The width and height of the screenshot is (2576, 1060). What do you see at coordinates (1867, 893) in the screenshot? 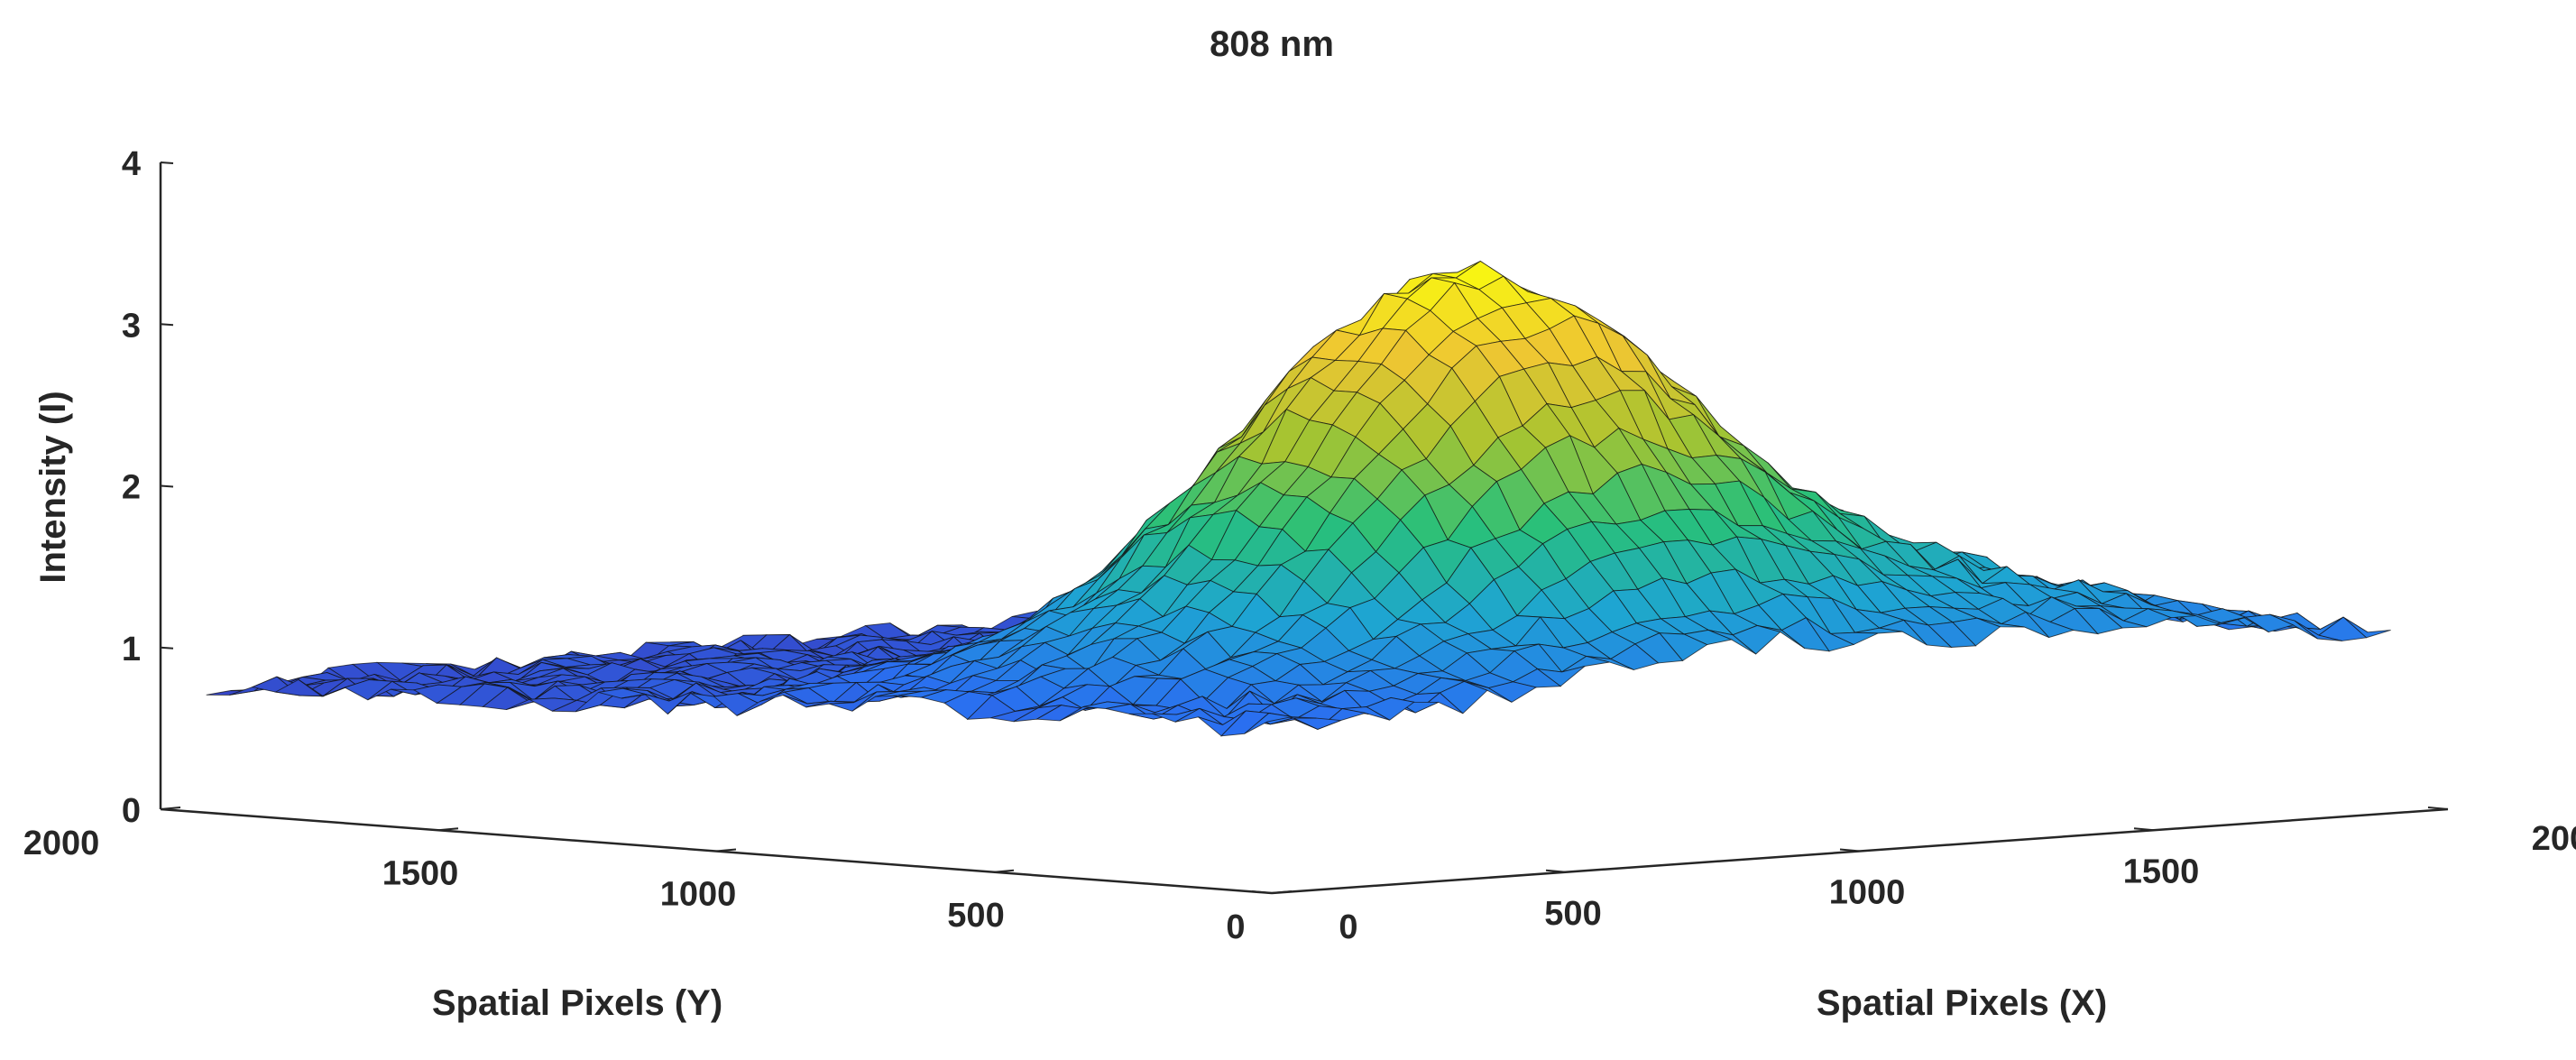
I see `x-tick-label: 1000` at bounding box center [1867, 893].